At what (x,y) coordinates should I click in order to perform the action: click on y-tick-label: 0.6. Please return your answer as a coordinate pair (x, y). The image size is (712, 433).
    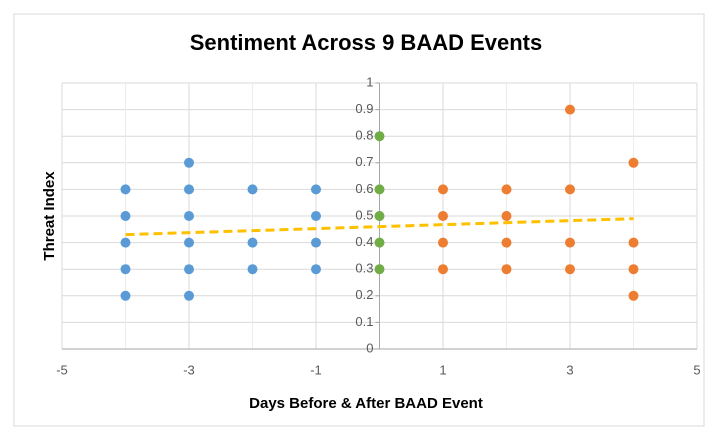
    Looking at the image, I should click on (364, 188).